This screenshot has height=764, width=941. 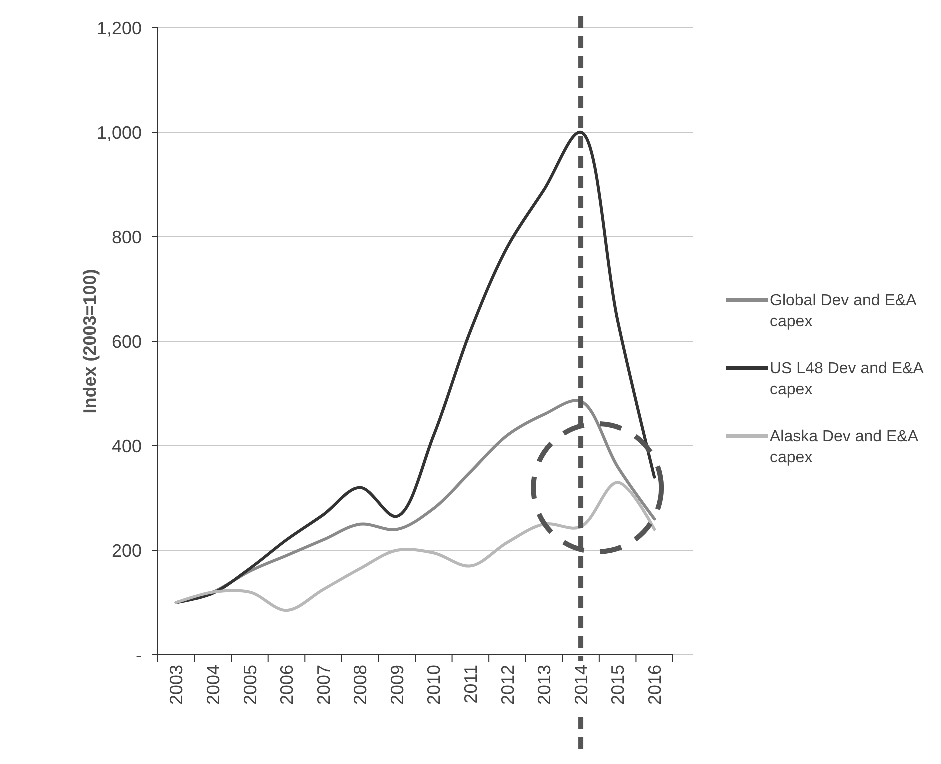 What do you see at coordinates (434, 685) in the screenshot?
I see `x-tick-label: 2010` at bounding box center [434, 685].